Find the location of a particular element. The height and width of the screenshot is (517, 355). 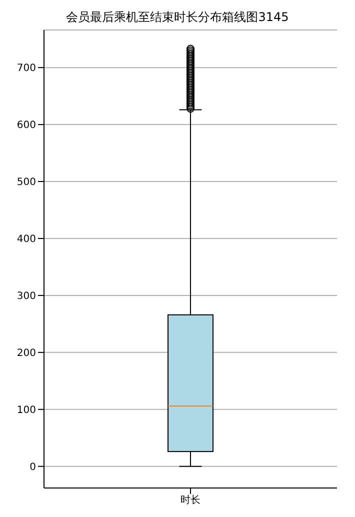

y-tick-label: 400 is located at coordinates (26, 240).